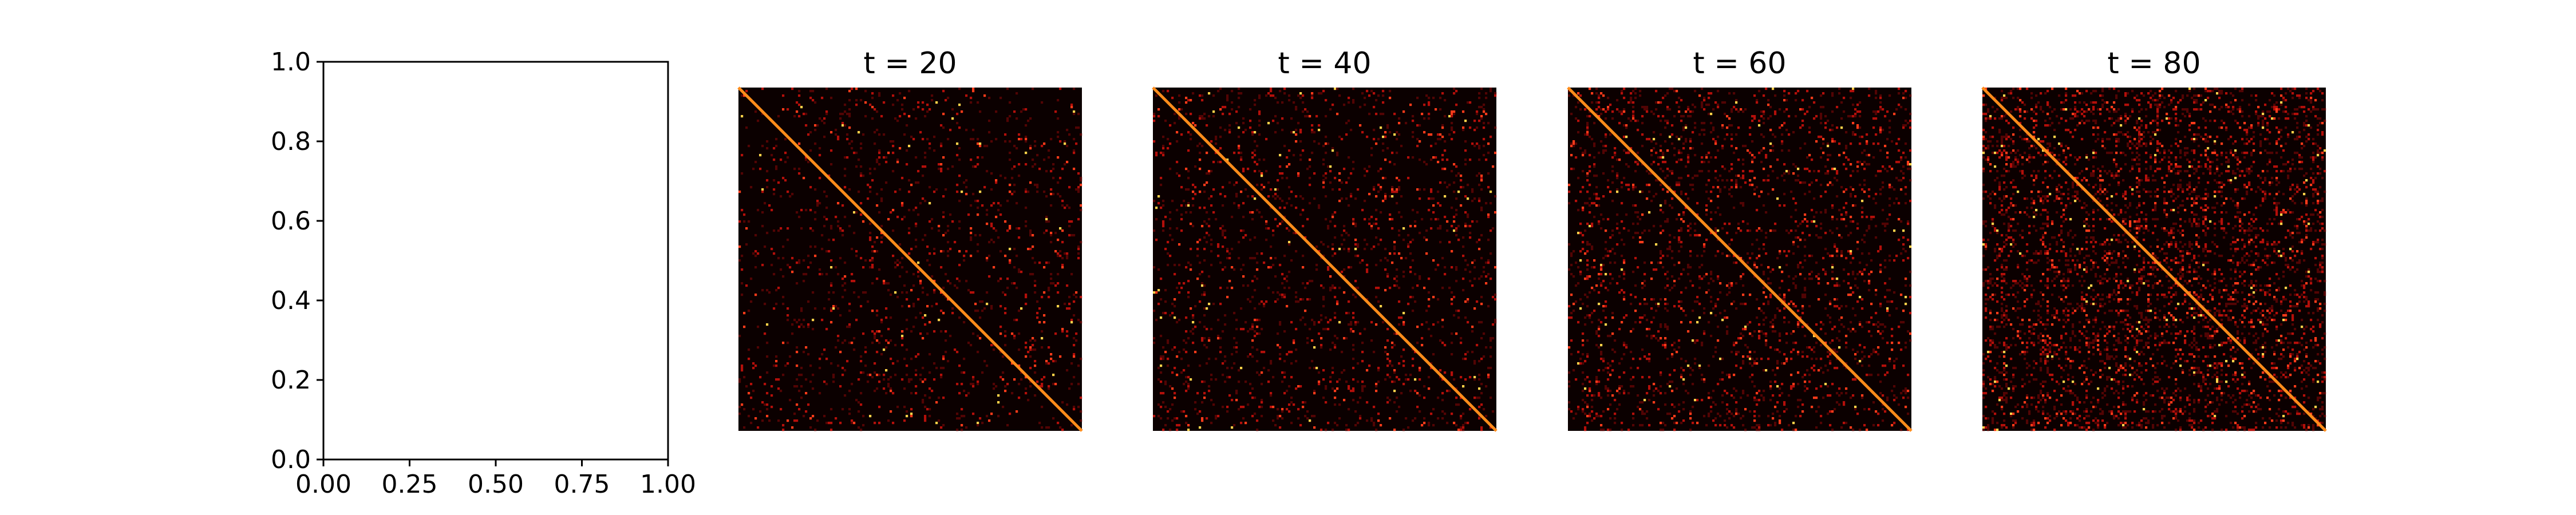  What do you see at coordinates (291, 300) in the screenshot?
I see `y-tick-label: 0.4` at bounding box center [291, 300].